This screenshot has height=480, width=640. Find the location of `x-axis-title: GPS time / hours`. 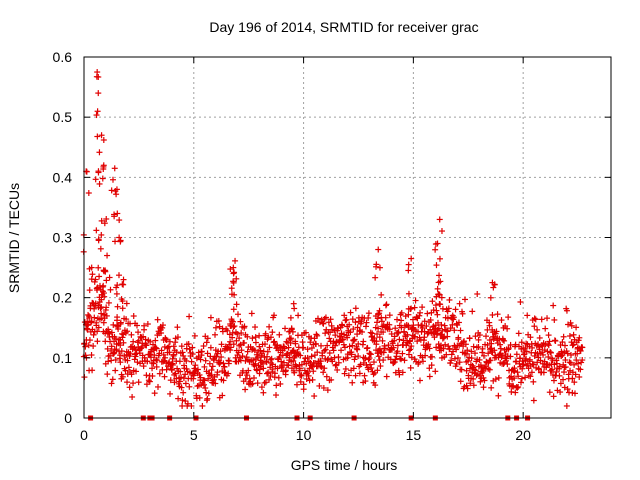

x-axis-title: GPS time / hours is located at coordinates (344, 465).